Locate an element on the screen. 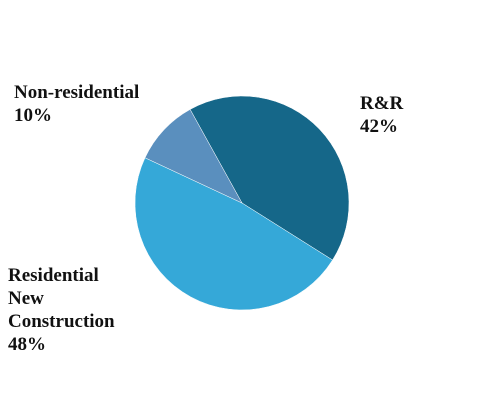 The width and height of the screenshot is (482, 400). category-name: Non-residential is located at coordinates (77, 92).